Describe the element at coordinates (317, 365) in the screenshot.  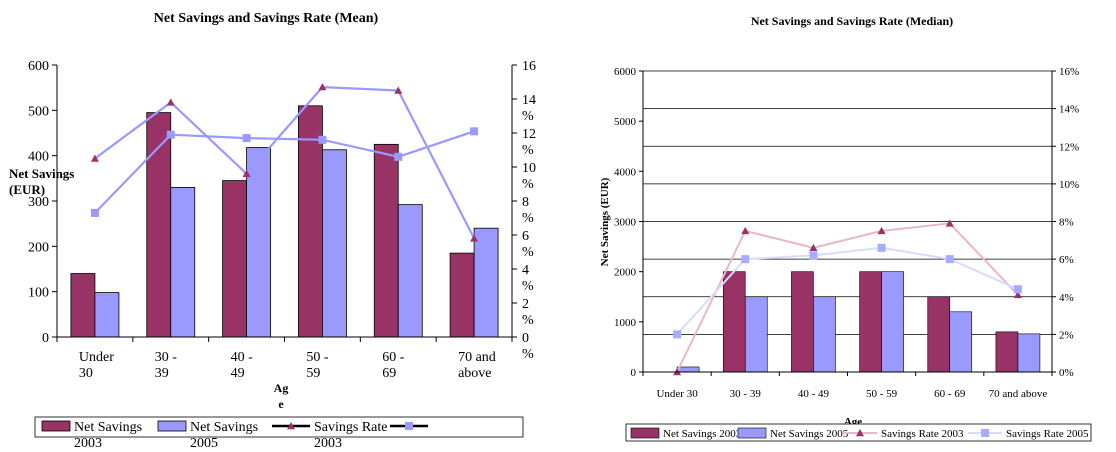
I see `x-tick-label: 50 -59` at that location.